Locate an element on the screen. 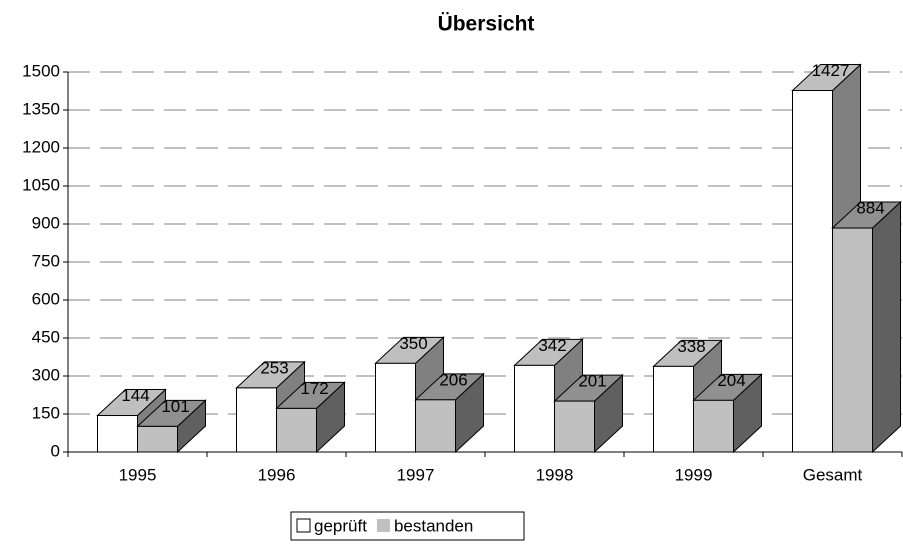  chart-title: Übersicht is located at coordinates (486, 24).